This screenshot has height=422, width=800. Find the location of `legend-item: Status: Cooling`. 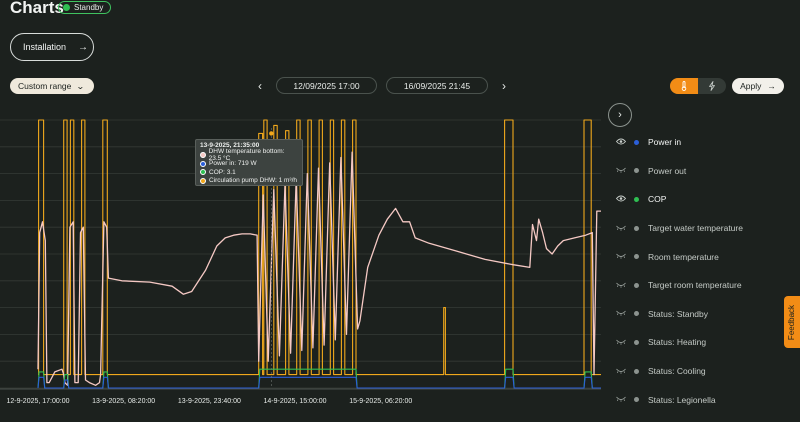

legend-item: Status: Cooling is located at coordinates (701, 371).